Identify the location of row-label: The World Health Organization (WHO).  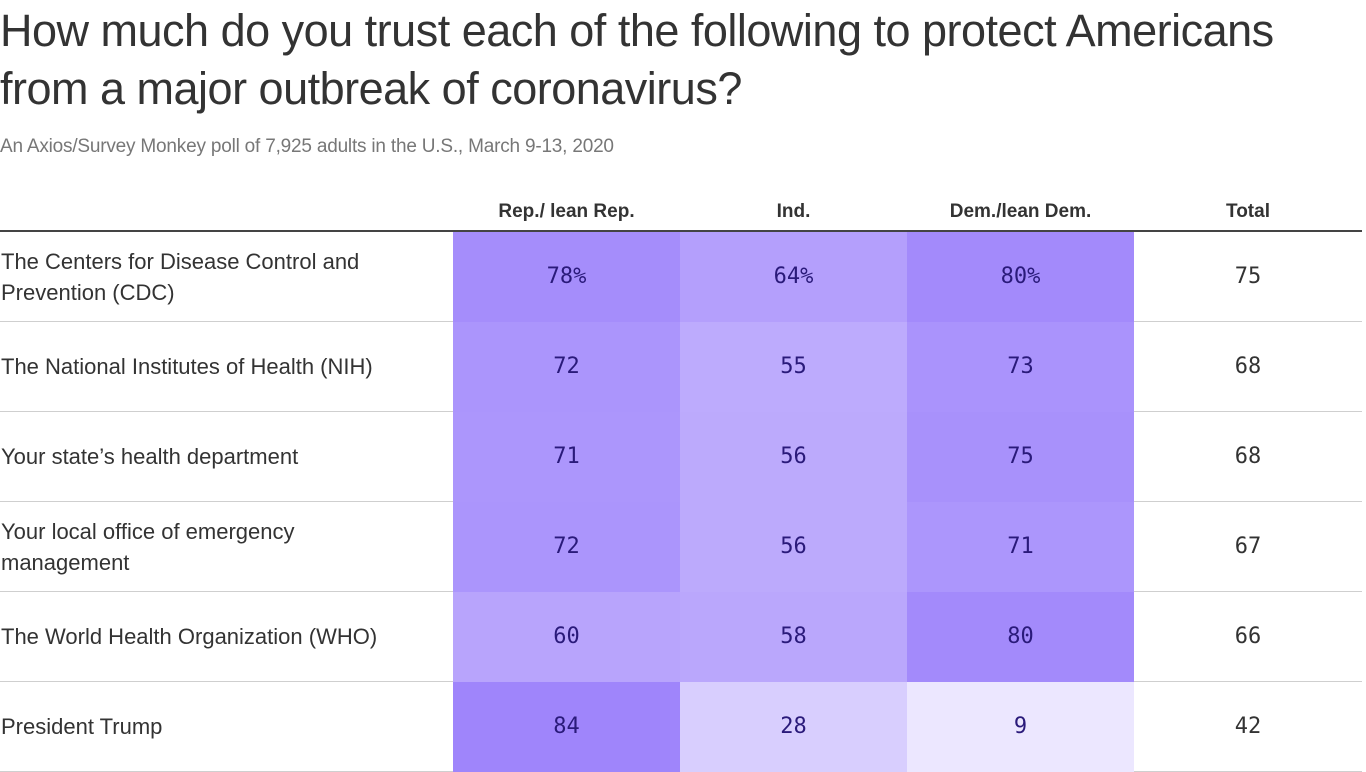
(226, 636).